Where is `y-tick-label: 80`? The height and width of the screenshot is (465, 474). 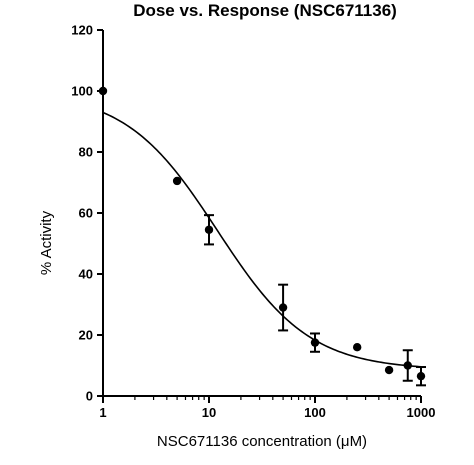 y-tick-label: 80 is located at coordinates (86, 152).